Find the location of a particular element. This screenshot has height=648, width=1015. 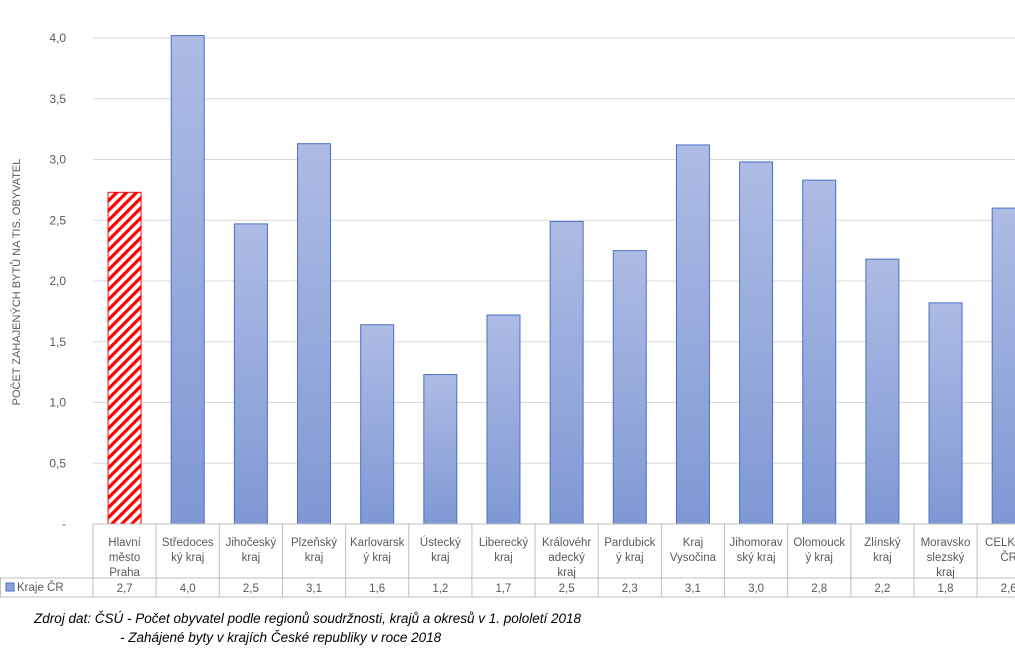

y-tick-label: 2,0 is located at coordinates (57, 281).